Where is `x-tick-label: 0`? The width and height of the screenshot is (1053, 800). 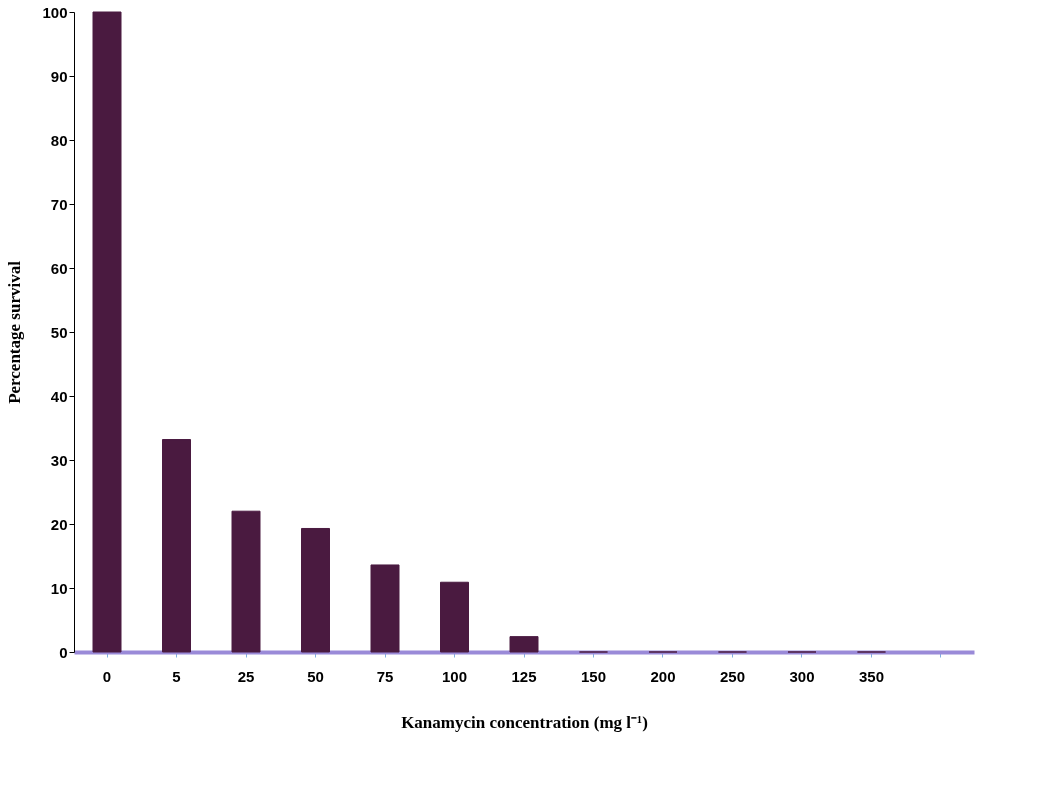
x-tick-label: 0 is located at coordinates (107, 676).